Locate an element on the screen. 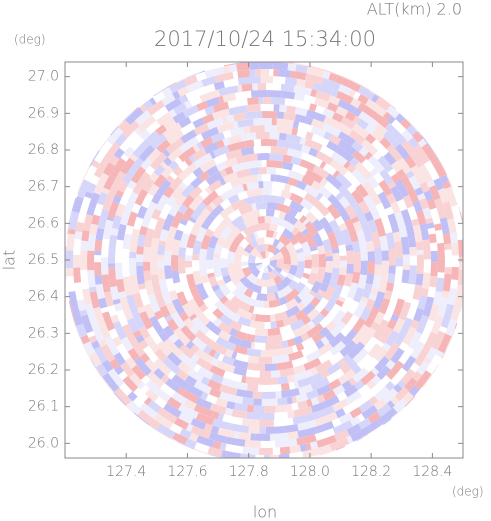 The image size is (491, 521). y-tick-label: 26.7 is located at coordinates (43, 187).